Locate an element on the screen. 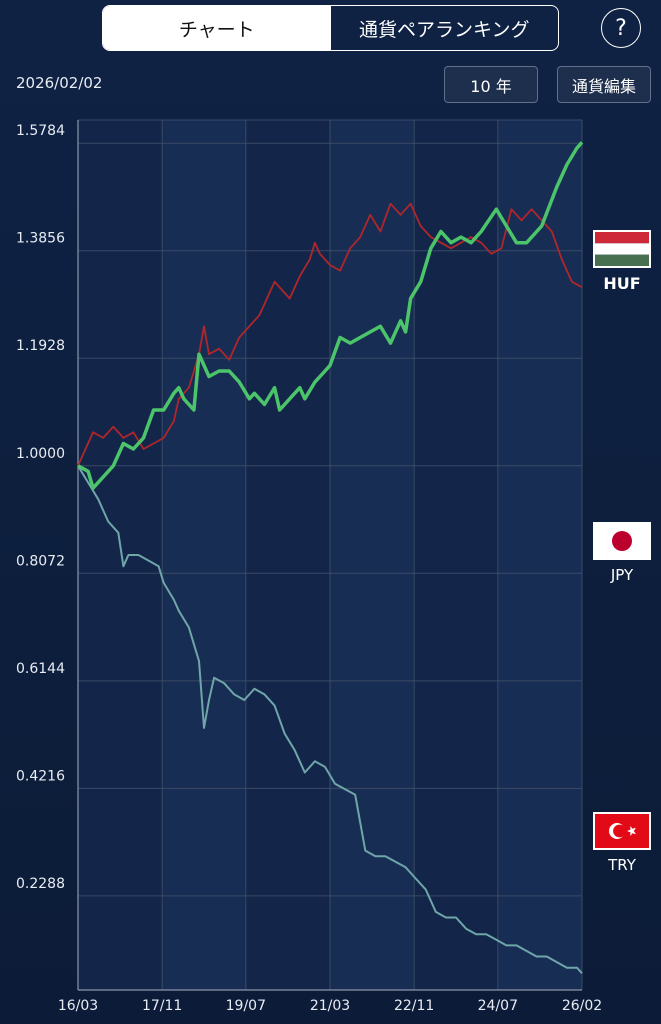  y-tick-label: 0.4216 is located at coordinates (40, 776).